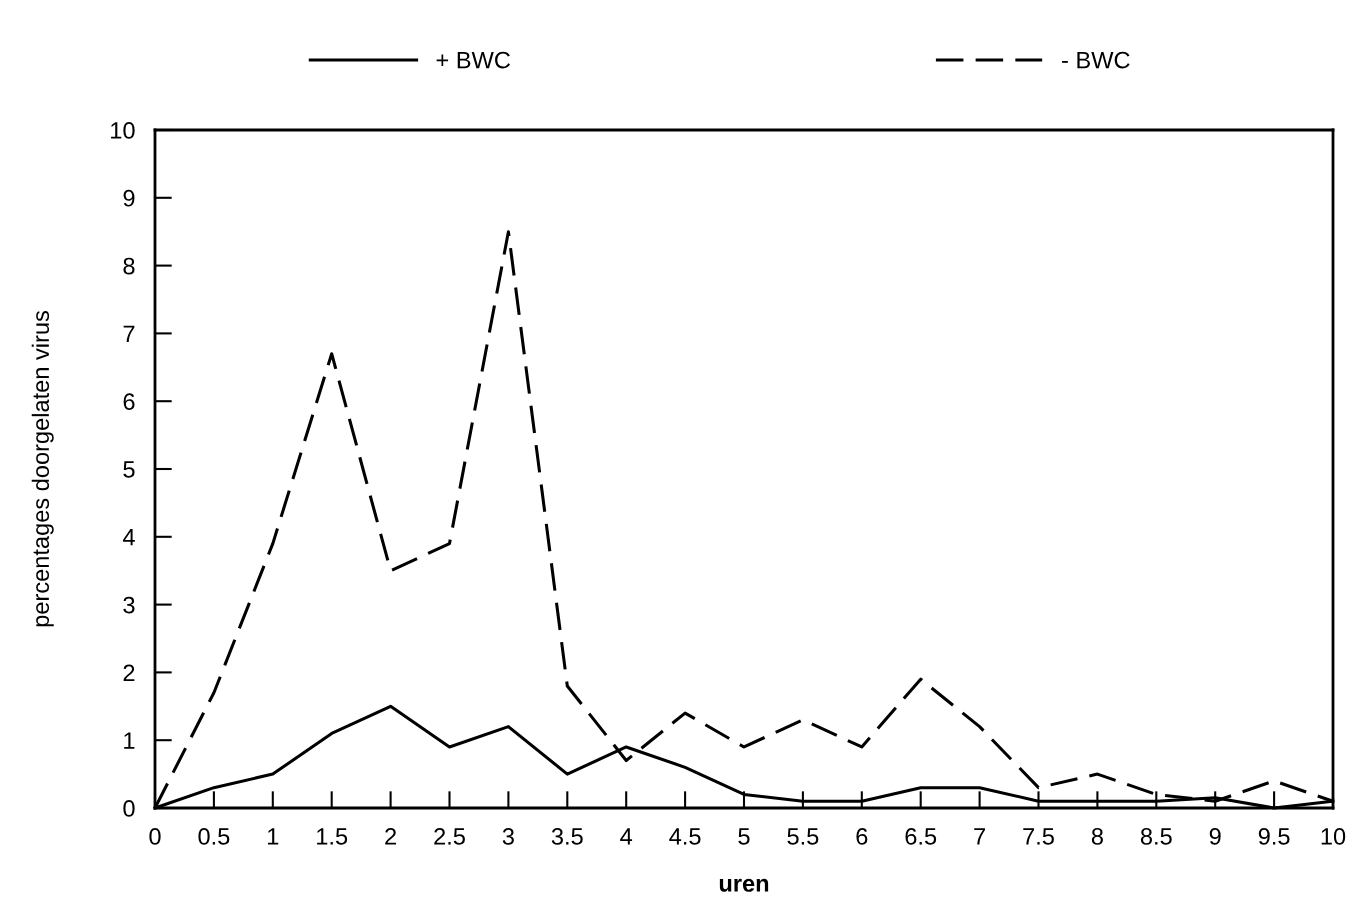 This screenshot has width=1360, height=923. What do you see at coordinates (862, 836) in the screenshot?
I see `x-tick-label: 6` at bounding box center [862, 836].